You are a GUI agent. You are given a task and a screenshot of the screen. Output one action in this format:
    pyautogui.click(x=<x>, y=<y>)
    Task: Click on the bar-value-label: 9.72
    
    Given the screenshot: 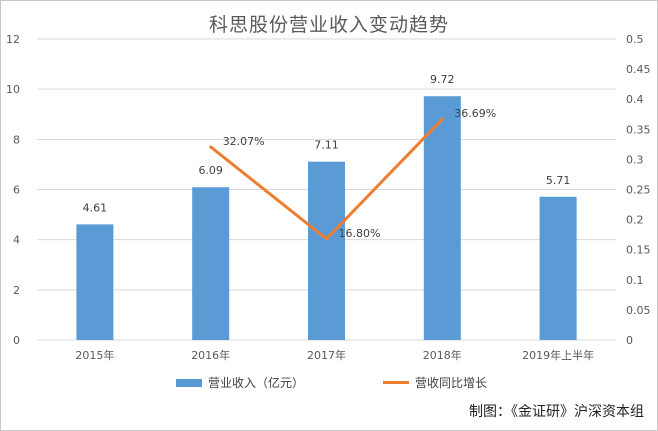 What is the action you would take?
    pyautogui.click(x=442, y=79)
    